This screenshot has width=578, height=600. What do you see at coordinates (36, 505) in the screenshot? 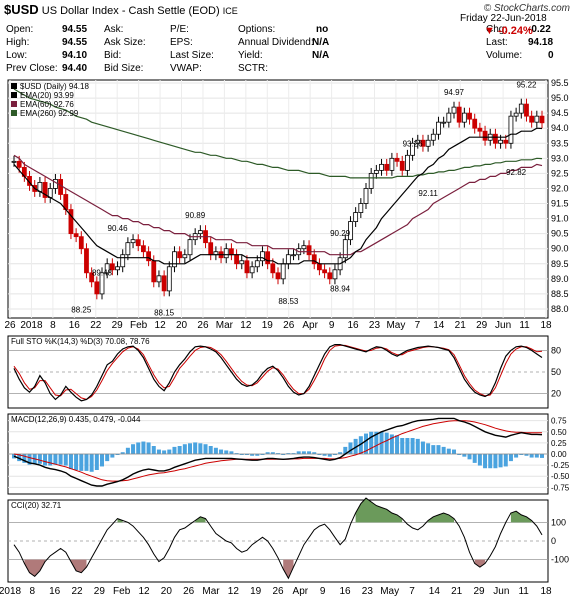
I see `cci-legend: CCI(20) 32.71` at bounding box center [36, 505].